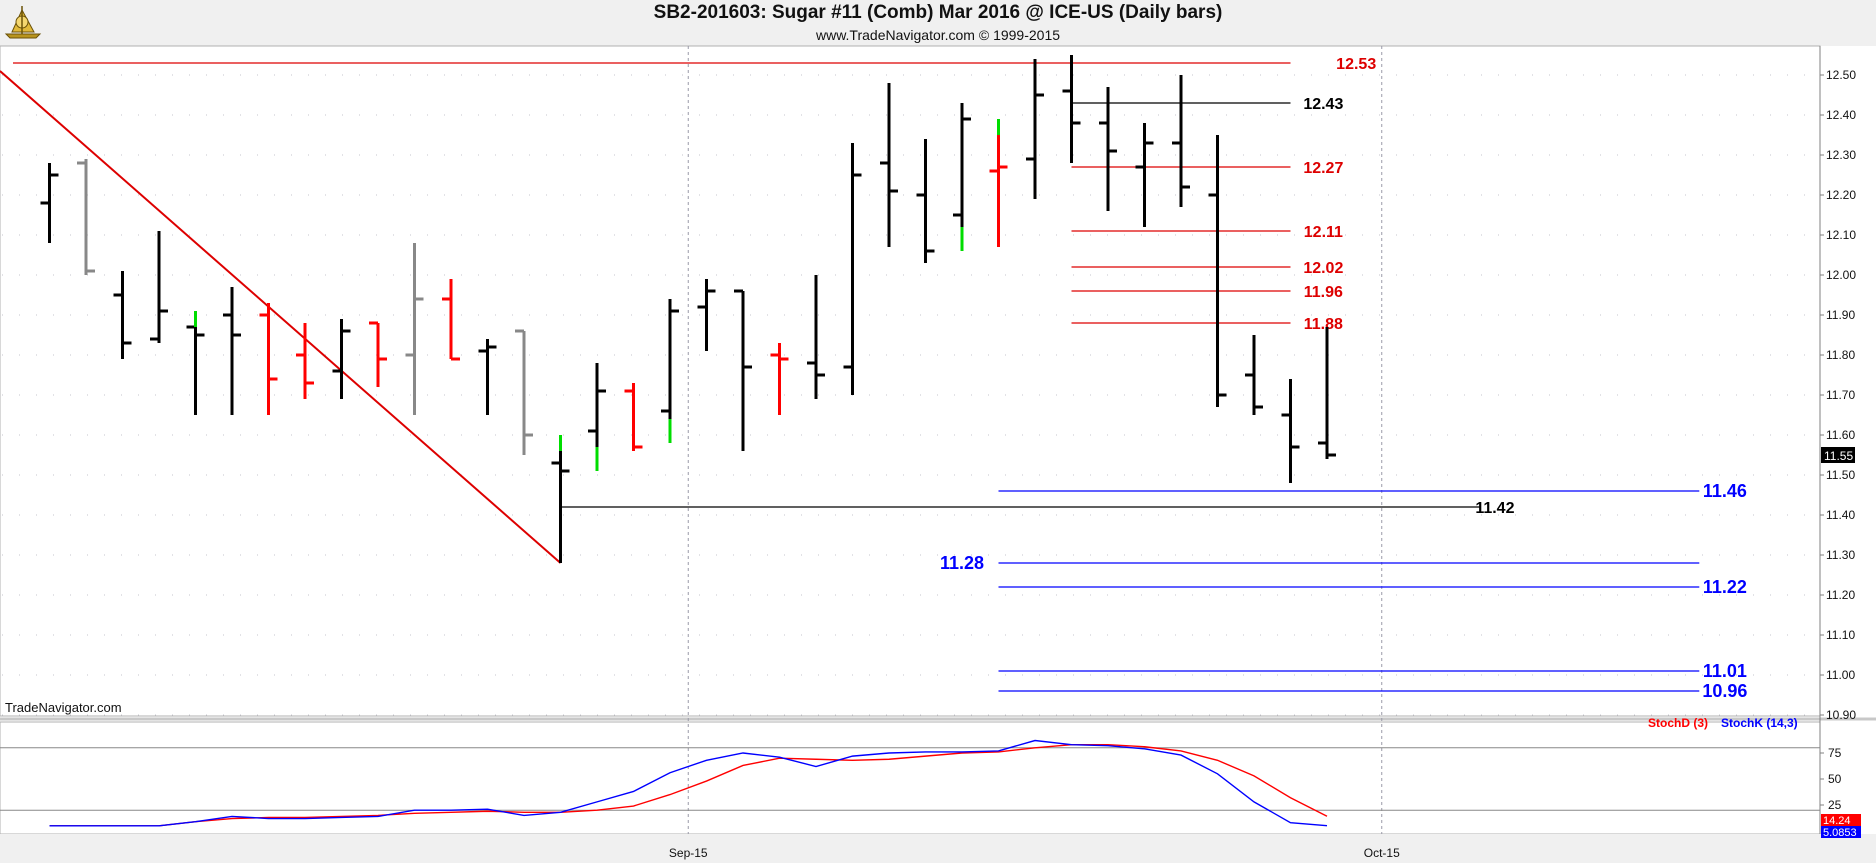 The width and height of the screenshot is (1876, 863). Describe the element at coordinates (1323, 268) in the screenshot. I see `level-label: 12.02` at that location.